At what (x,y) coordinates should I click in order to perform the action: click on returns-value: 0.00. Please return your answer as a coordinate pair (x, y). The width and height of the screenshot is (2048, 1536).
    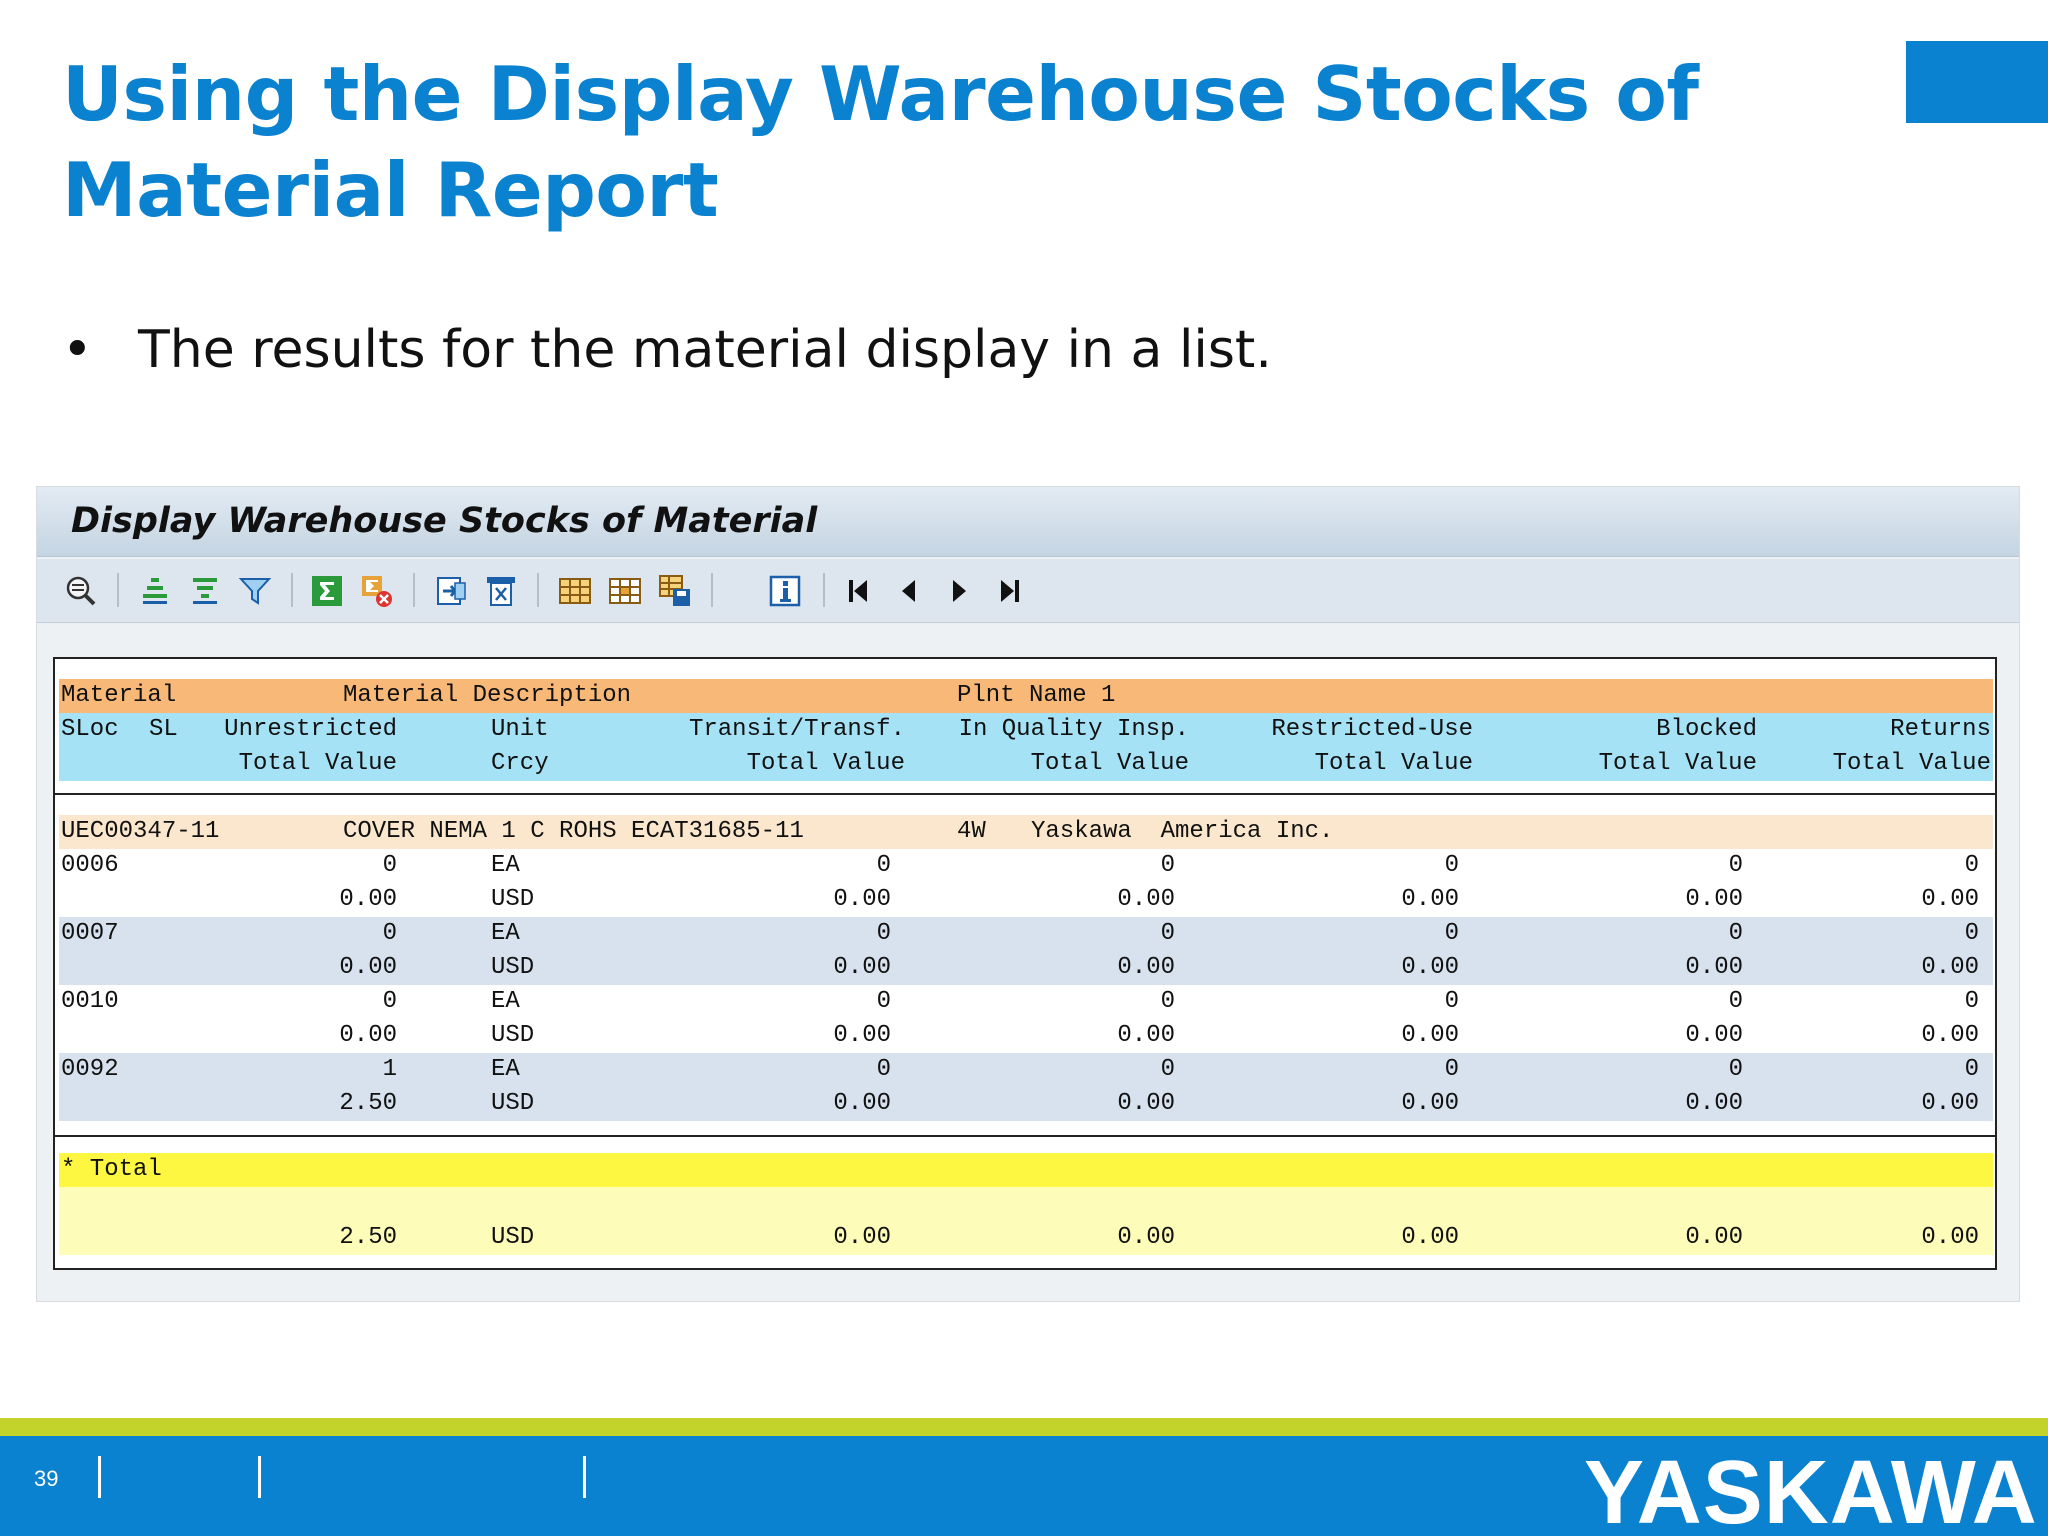
    Looking at the image, I should click on (1950, 1103).